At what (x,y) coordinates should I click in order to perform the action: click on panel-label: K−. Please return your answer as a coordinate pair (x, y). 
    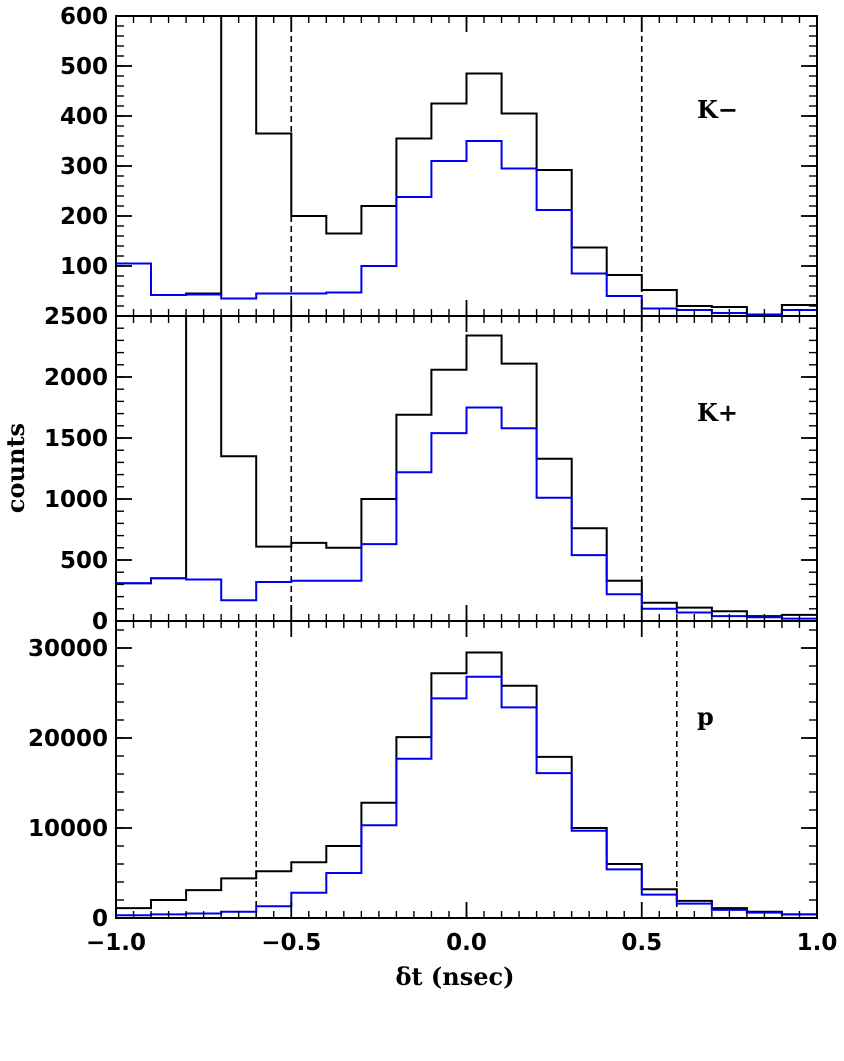
    Looking at the image, I should click on (717, 109).